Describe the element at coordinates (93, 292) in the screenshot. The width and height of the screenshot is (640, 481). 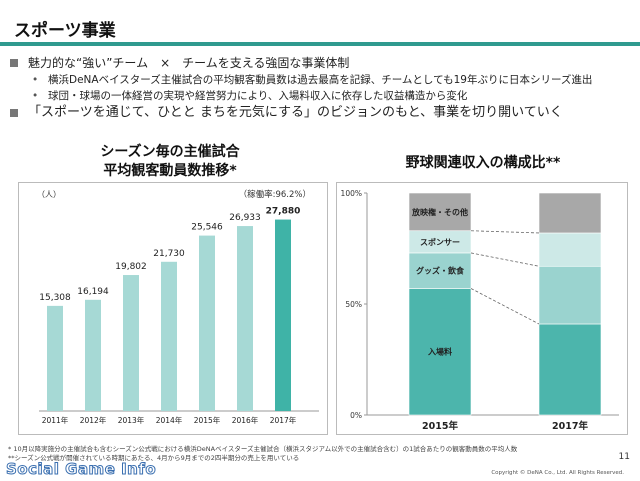
I see `attendance-value-label: 16,194` at that location.